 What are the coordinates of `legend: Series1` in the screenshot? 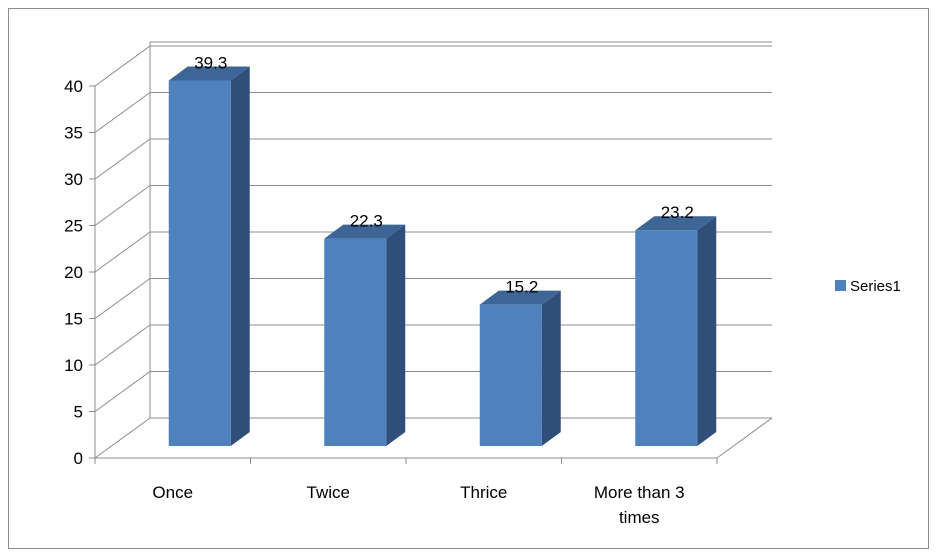 It's located at (868, 286).